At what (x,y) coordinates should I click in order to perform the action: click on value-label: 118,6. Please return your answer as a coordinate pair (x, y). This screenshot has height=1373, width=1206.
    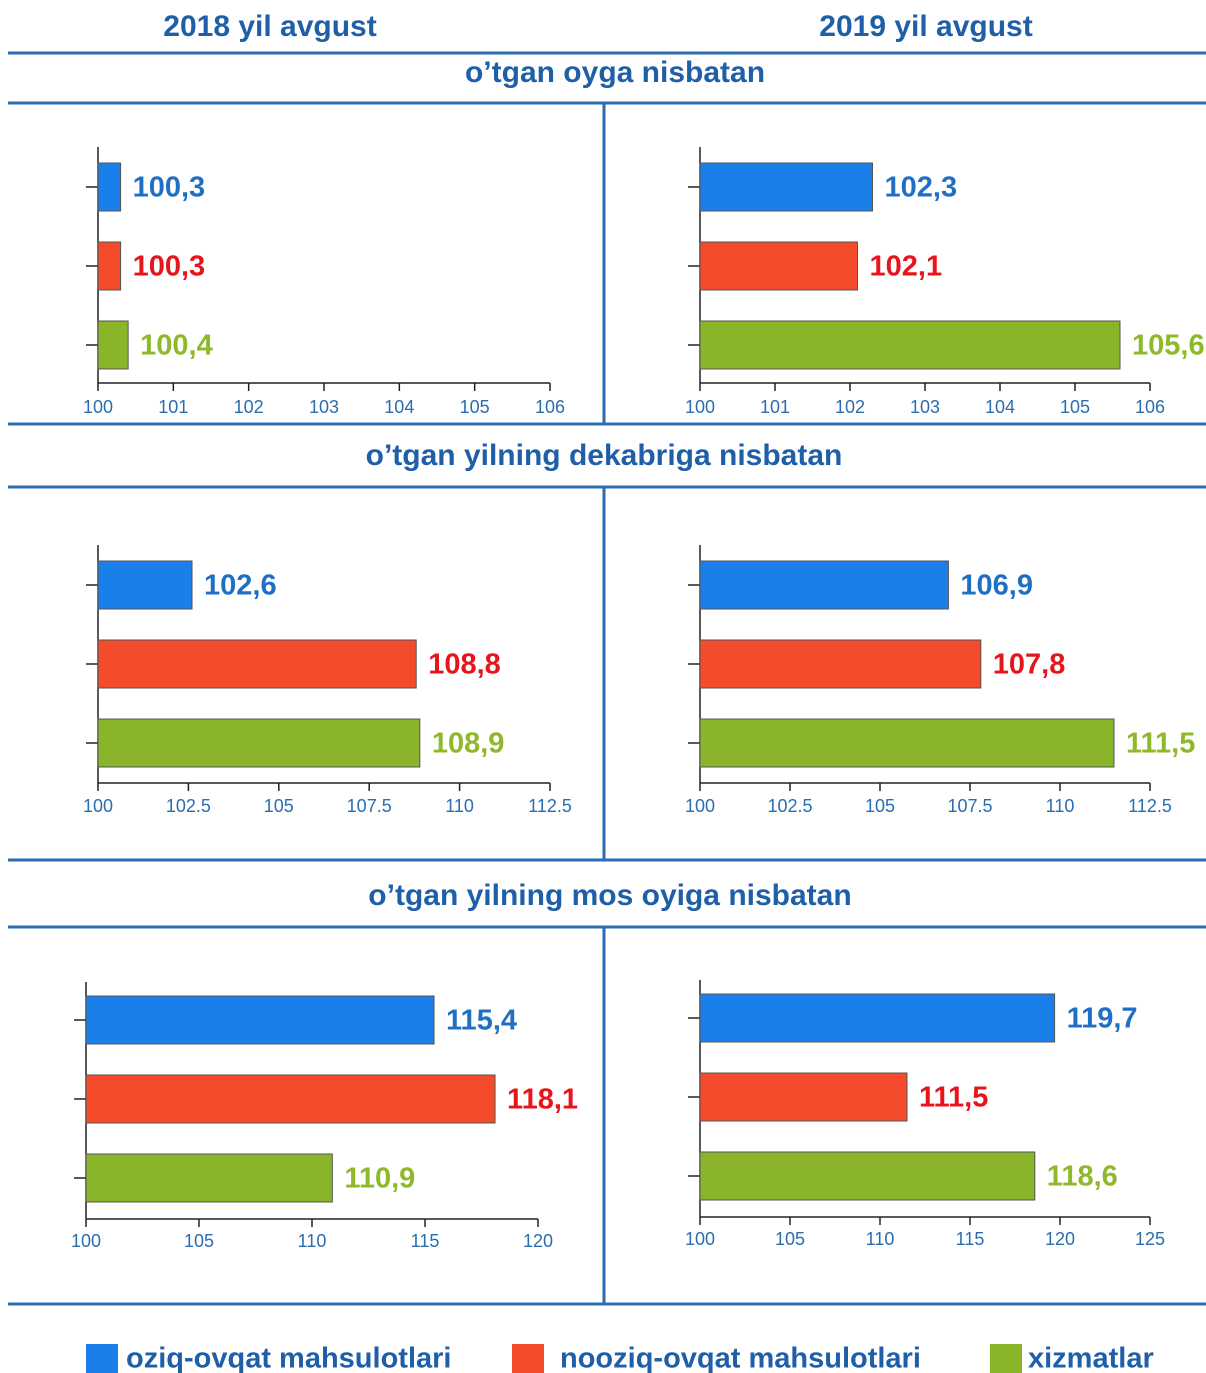
    Looking at the image, I should click on (1082, 1177).